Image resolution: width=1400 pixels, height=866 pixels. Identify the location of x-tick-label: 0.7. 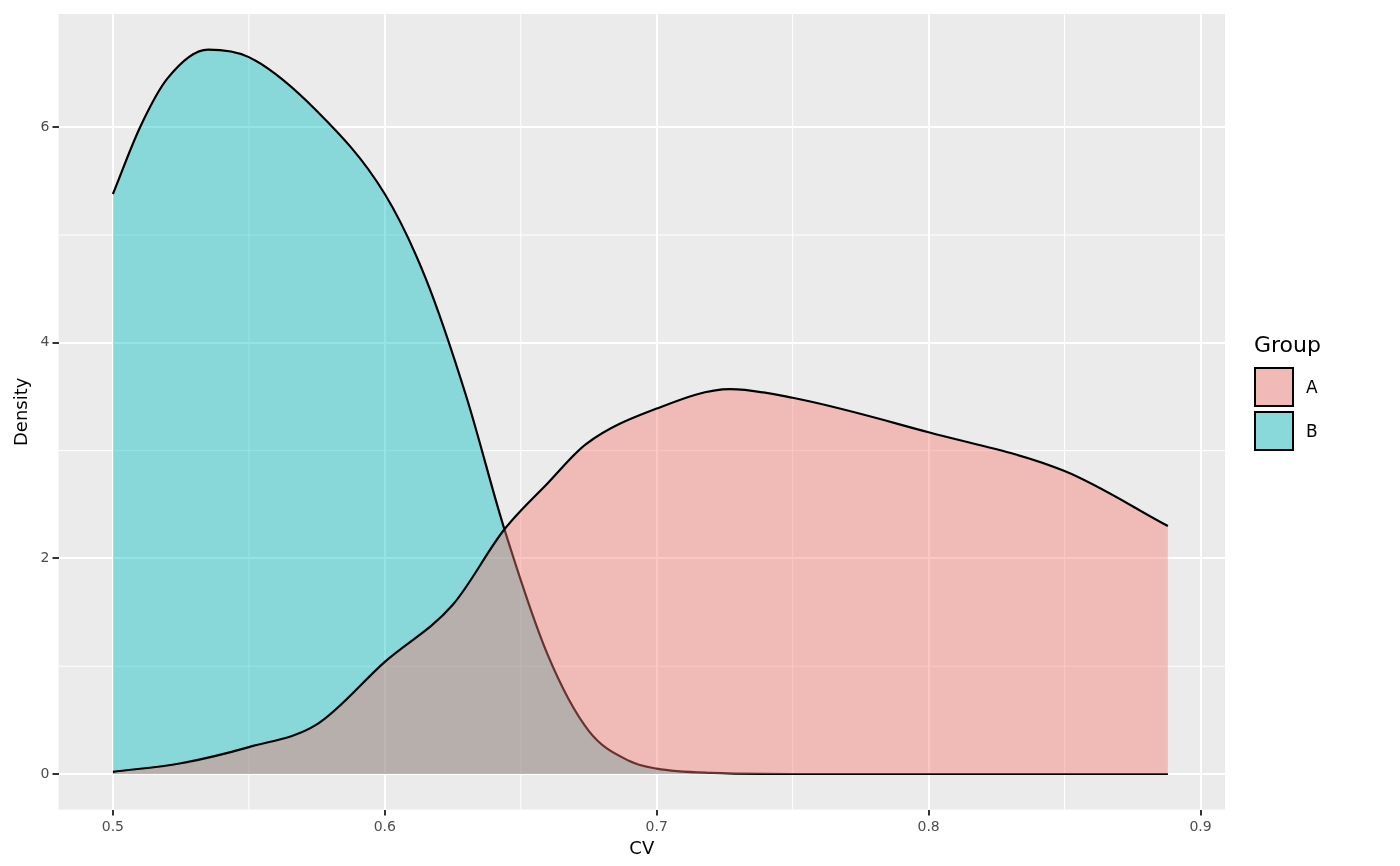
(656, 825).